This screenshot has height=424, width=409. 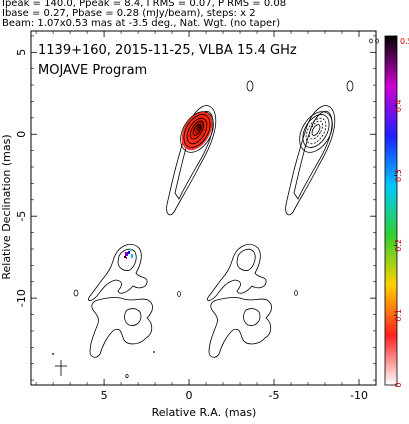 I want to click on x-tick-label: 5, so click(x=104, y=395).